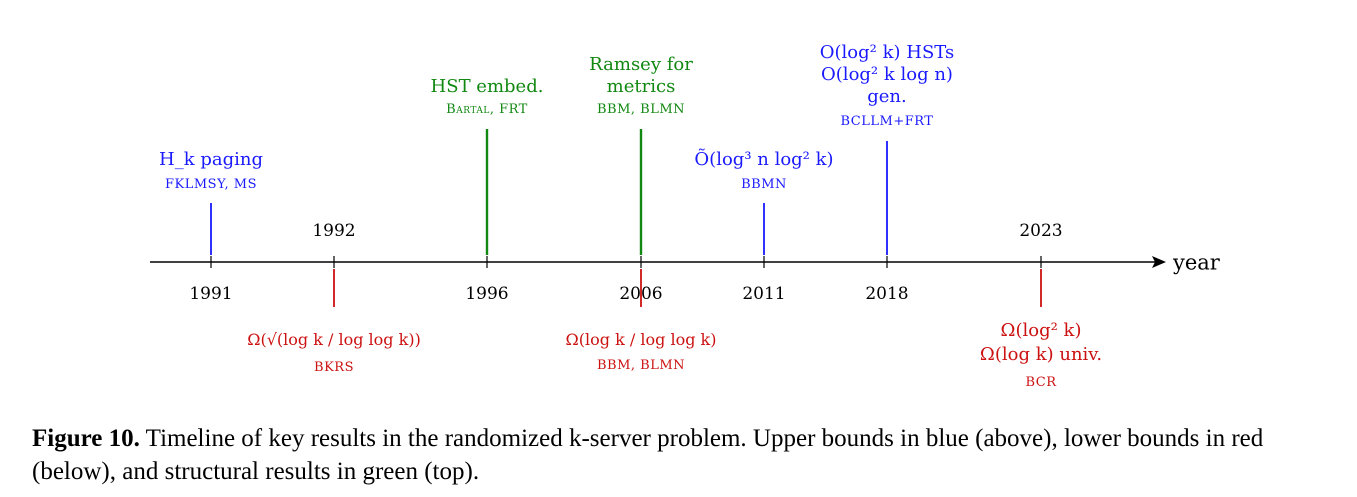 Image resolution: width=1357 pixels, height=497 pixels. I want to click on upper-refs-2011: BBMN, so click(764, 184).